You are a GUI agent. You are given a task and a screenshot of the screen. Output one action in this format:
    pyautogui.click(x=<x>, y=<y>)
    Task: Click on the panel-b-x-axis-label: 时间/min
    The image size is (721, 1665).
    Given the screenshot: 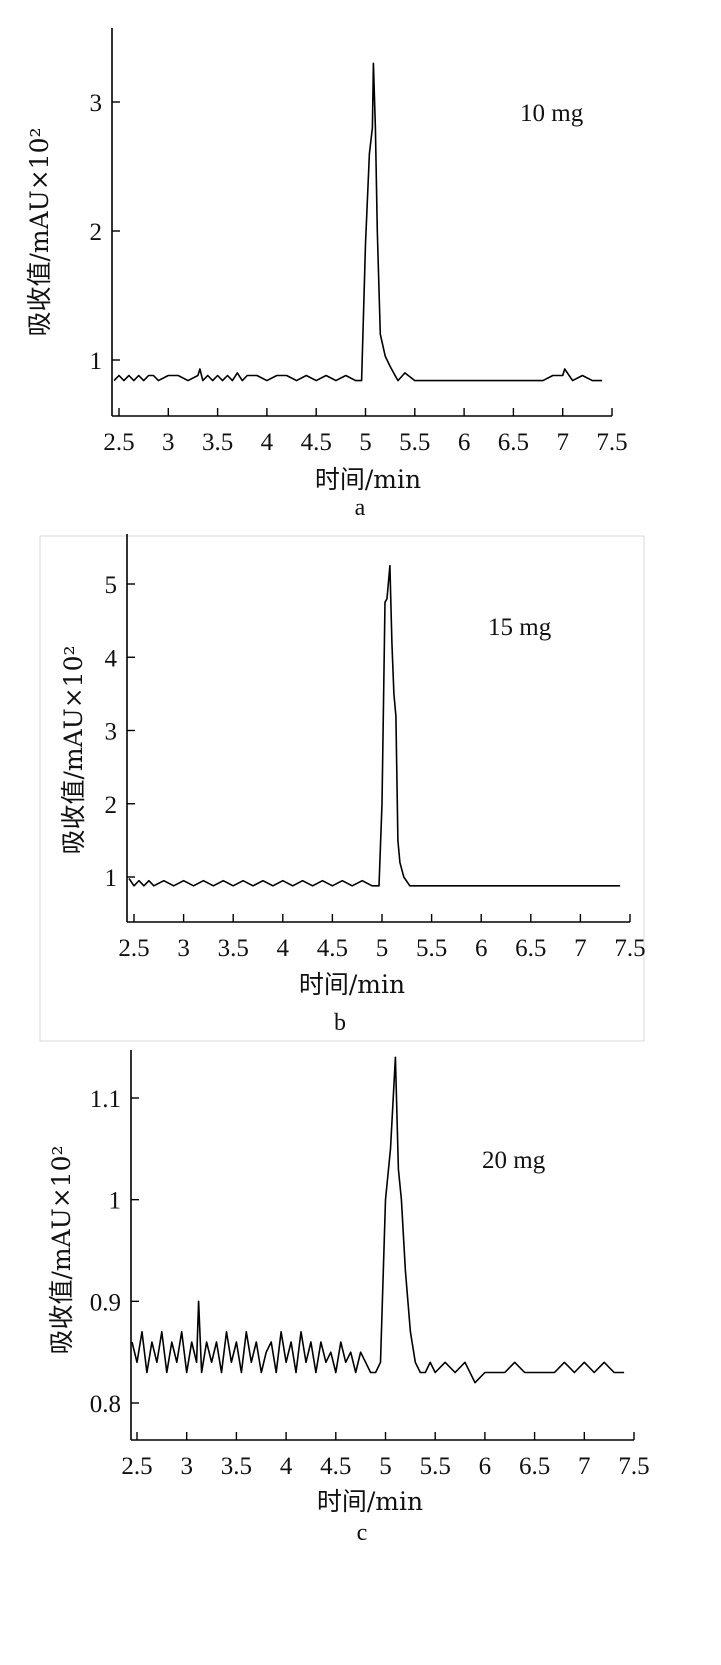 What is the action you would take?
    pyautogui.click(x=352, y=984)
    